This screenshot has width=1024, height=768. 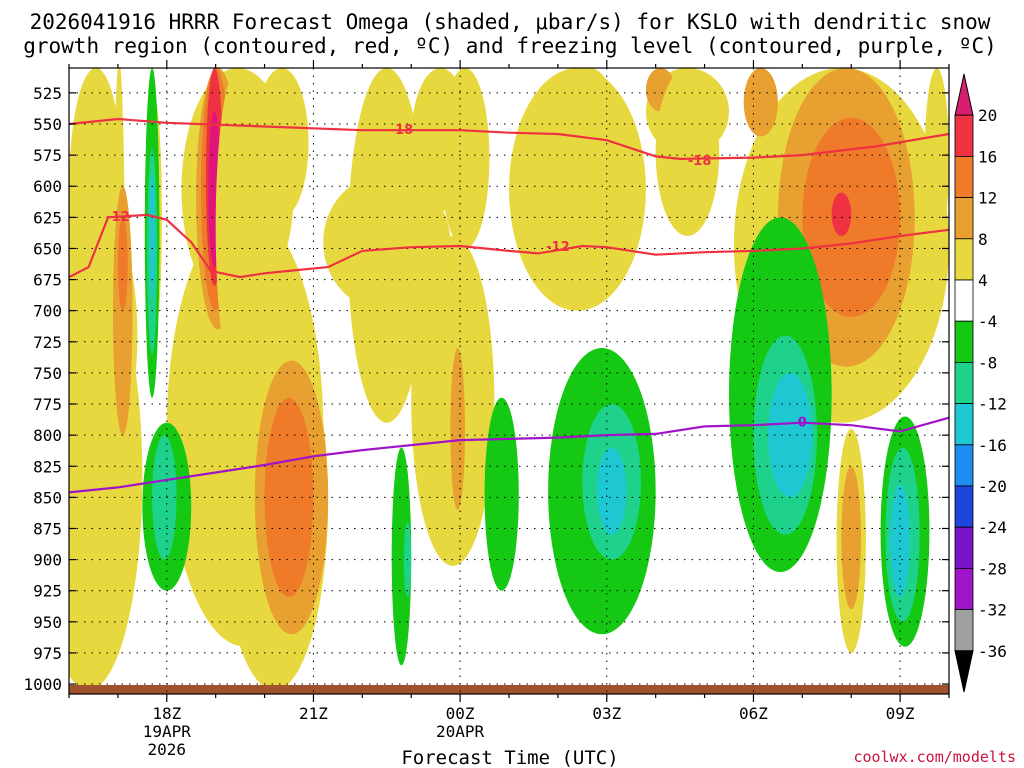 I want to click on contour-label--12-0: -12, so click(x=118, y=217).